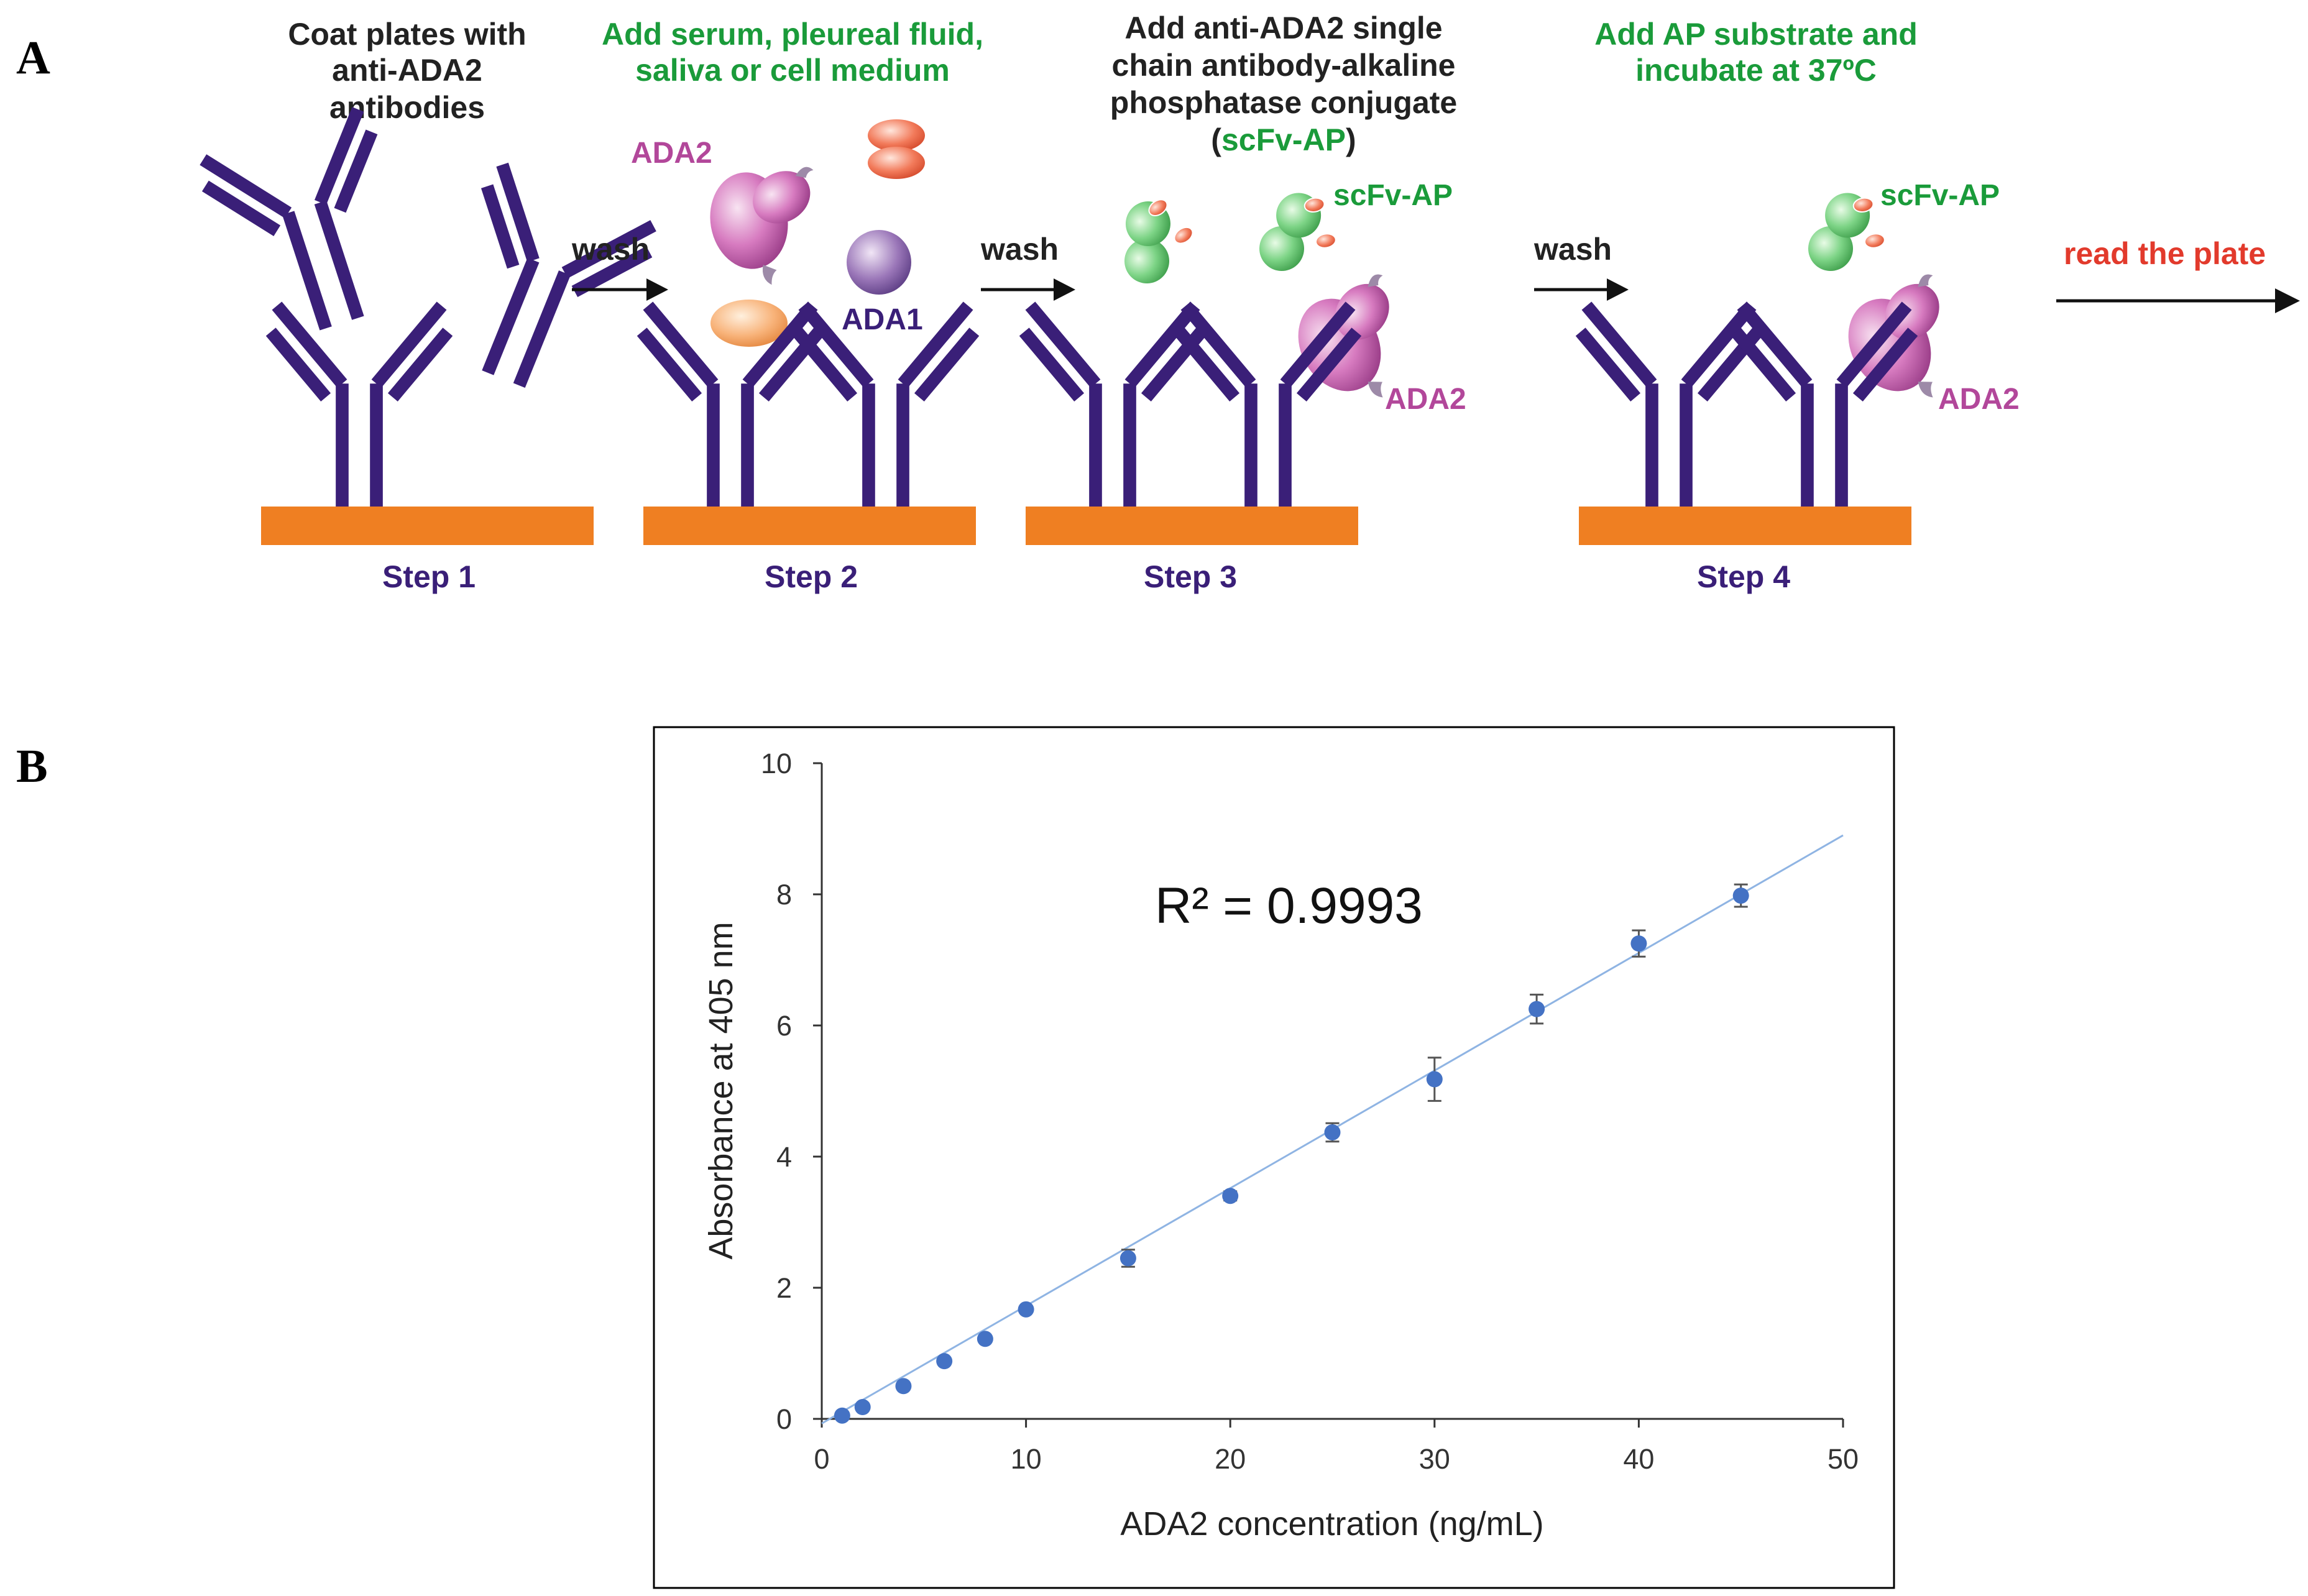 Image resolution: width=2308 pixels, height=1596 pixels. What do you see at coordinates (1743, 576) in the screenshot?
I see `step4-label: Step 4` at bounding box center [1743, 576].